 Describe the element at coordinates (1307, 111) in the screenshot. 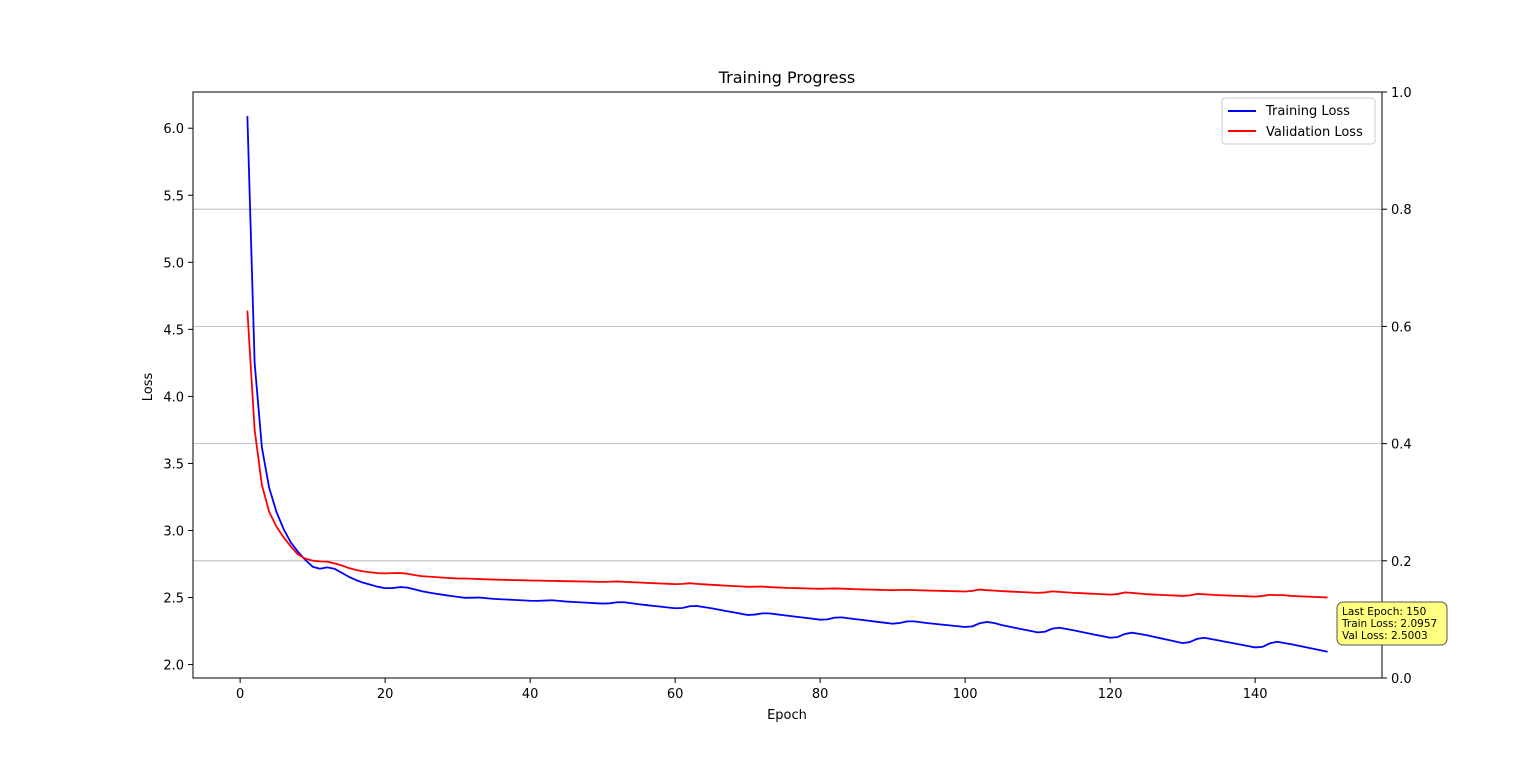

I see `legend-label-training-loss: Training Loss` at that location.